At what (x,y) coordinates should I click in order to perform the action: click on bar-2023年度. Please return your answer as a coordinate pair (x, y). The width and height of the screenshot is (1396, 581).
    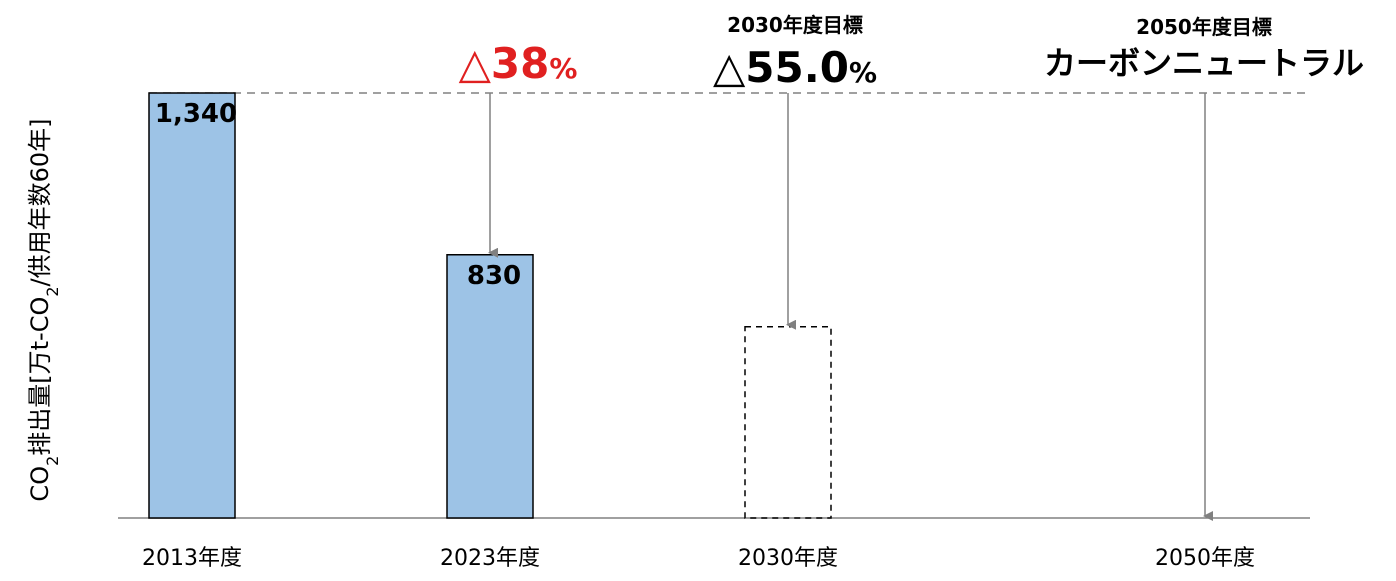
    Looking at the image, I should click on (490, 386).